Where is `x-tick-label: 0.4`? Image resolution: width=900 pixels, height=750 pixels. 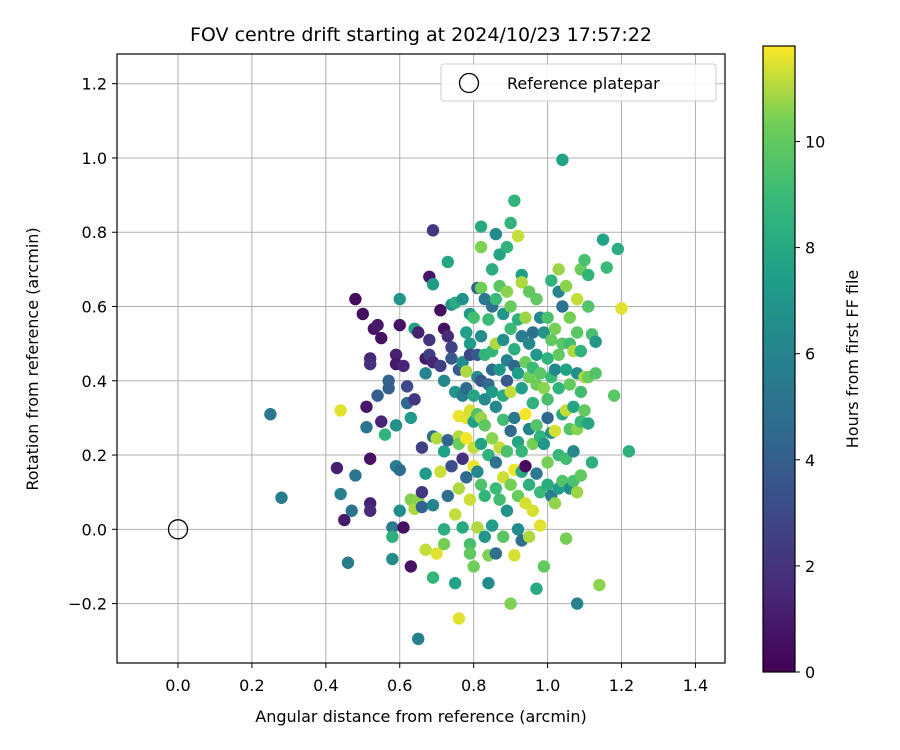 x-tick-label: 0.4 is located at coordinates (325, 685).